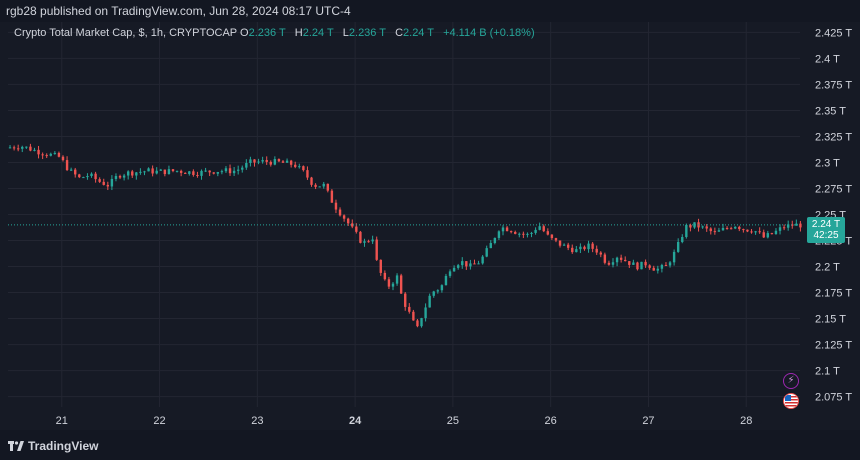  What do you see at coordinates (367, 33) in the screenshot?
I see `low-value: 2.236 T` at bounding box center [367, 33].